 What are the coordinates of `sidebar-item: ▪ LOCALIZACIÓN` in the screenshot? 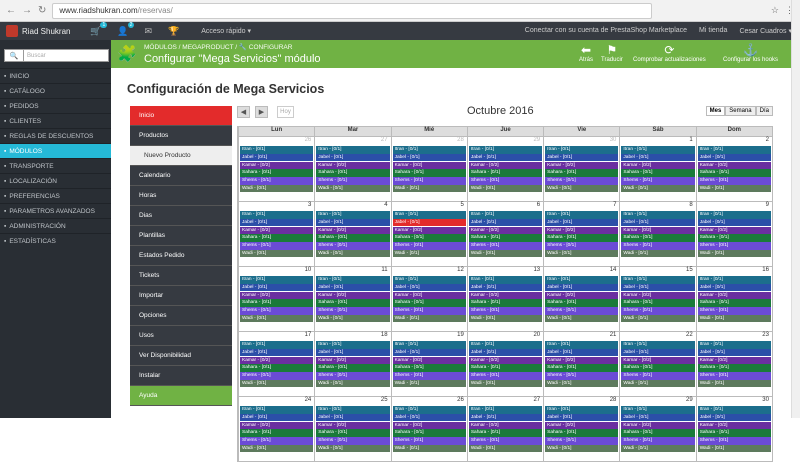 It's located at (55, 180).